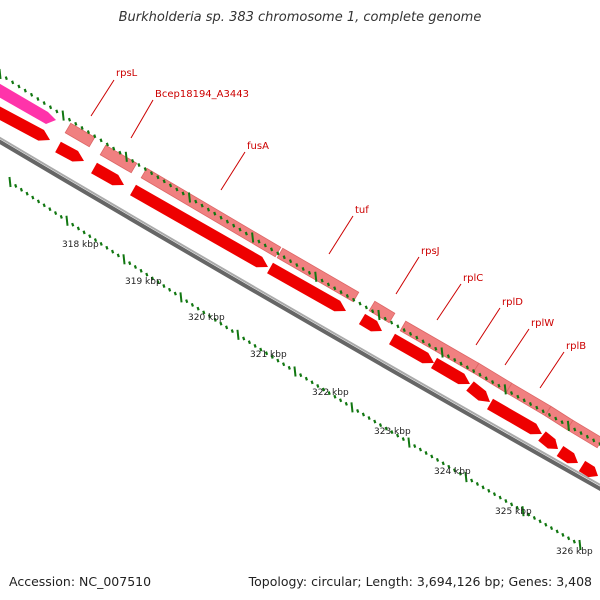  What do you see at coordinates (341, 235) in the screenshot?
I see `leader-line-tuf` at bounding box center [341, 235].